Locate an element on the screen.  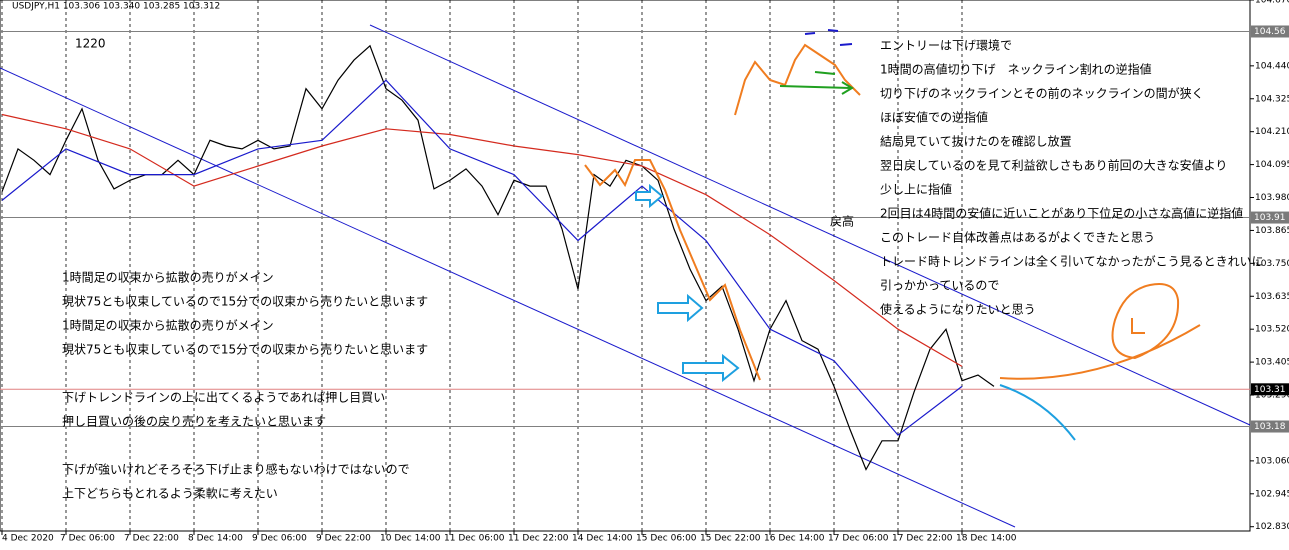
x-tick-label: 11 Dec 22:00 is located at coordinates (538, 539).